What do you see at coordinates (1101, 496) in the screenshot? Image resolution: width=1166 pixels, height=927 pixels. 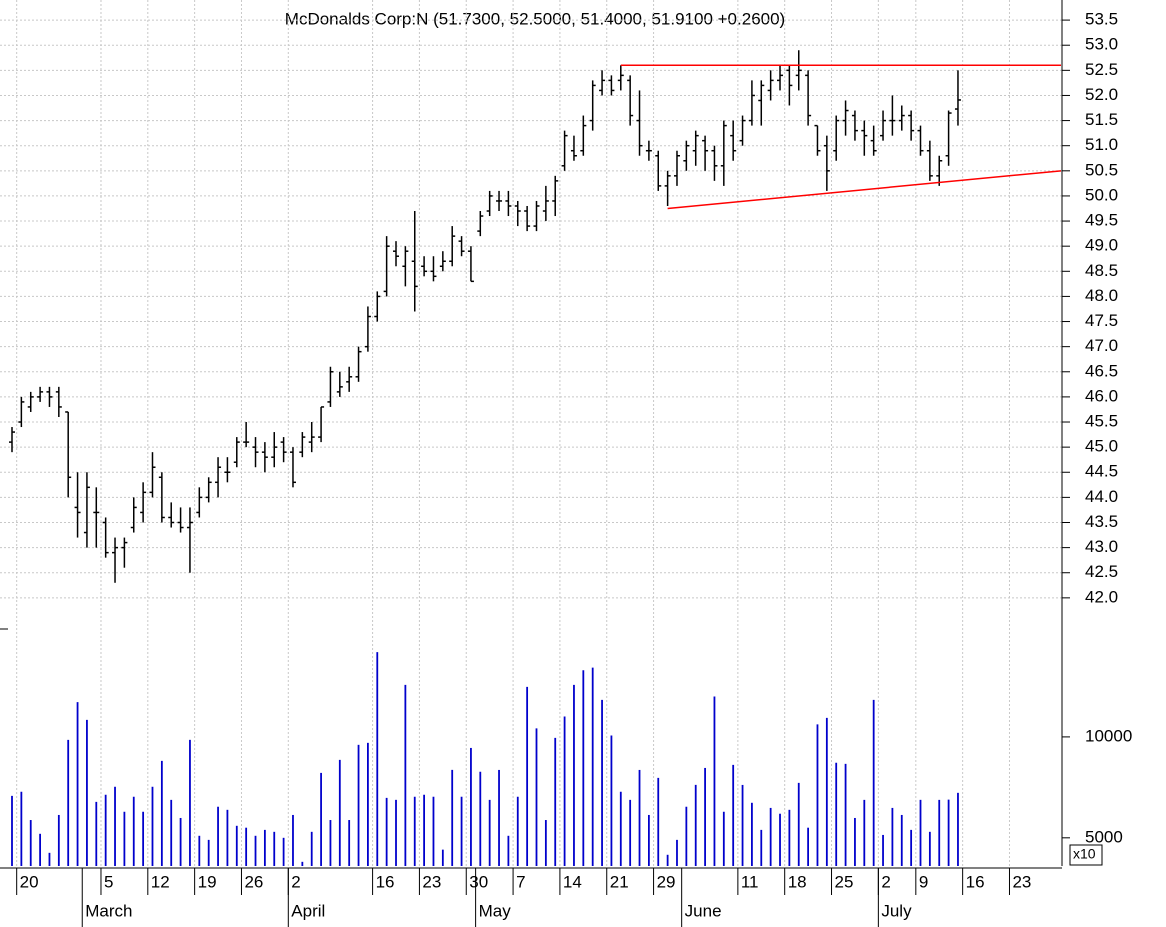 I see `y-tick-label: 44.0` at bounding box center [1101, 496].